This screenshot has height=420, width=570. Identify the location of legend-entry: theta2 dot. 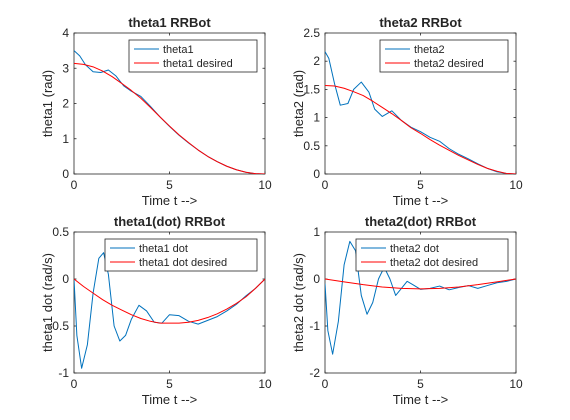
(414, 249).